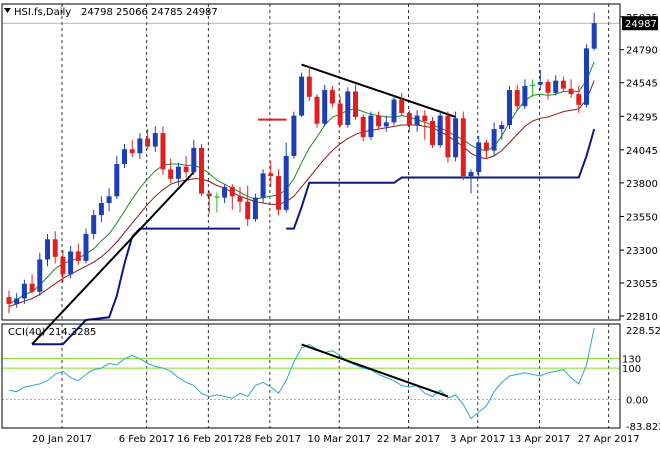 The height and width of the screenshot is (454, 660). I want to click on cci-chart-title: CCI(40) 214.3285, so click(52, 332).